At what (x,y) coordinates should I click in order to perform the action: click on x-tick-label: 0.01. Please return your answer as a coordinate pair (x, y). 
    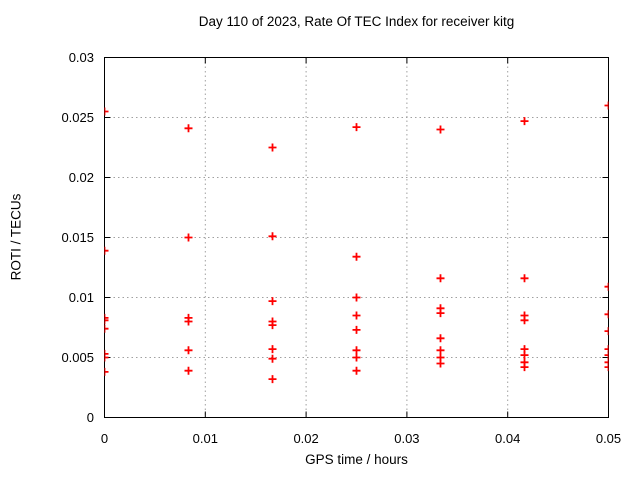
    Looking at the image, I should click on (205, 438).